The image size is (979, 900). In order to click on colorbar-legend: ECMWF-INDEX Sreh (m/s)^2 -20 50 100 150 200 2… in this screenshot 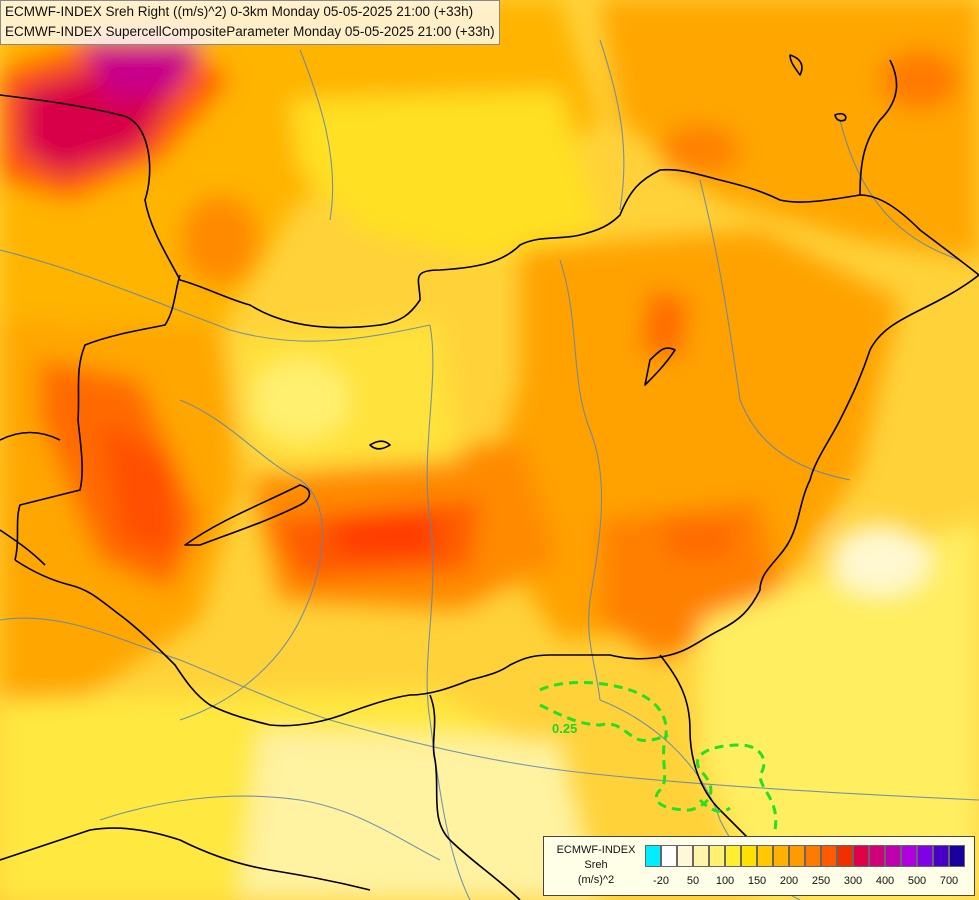, I will do `click(759, 866)`.